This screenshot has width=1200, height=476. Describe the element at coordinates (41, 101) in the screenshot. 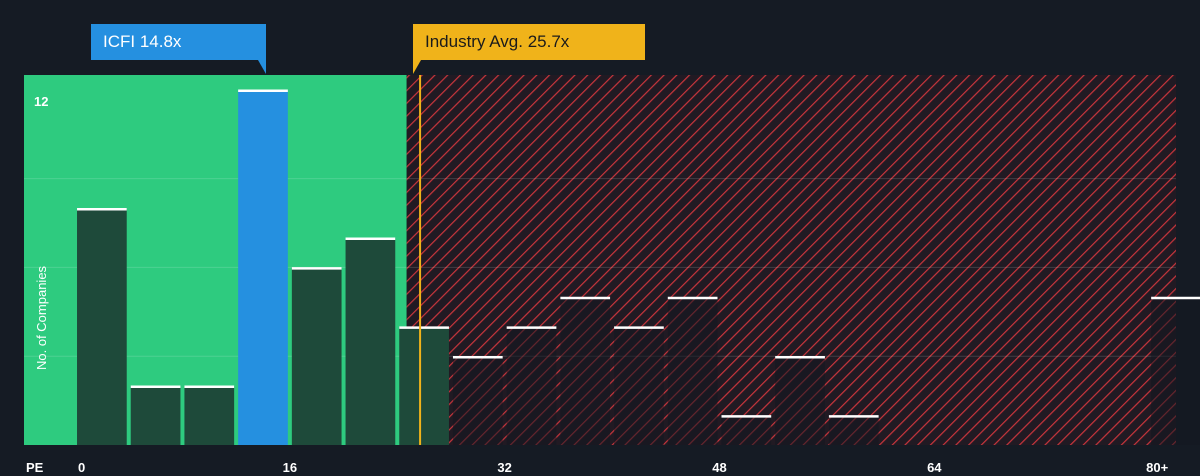

I see `y-tick-label: 12` at that location.